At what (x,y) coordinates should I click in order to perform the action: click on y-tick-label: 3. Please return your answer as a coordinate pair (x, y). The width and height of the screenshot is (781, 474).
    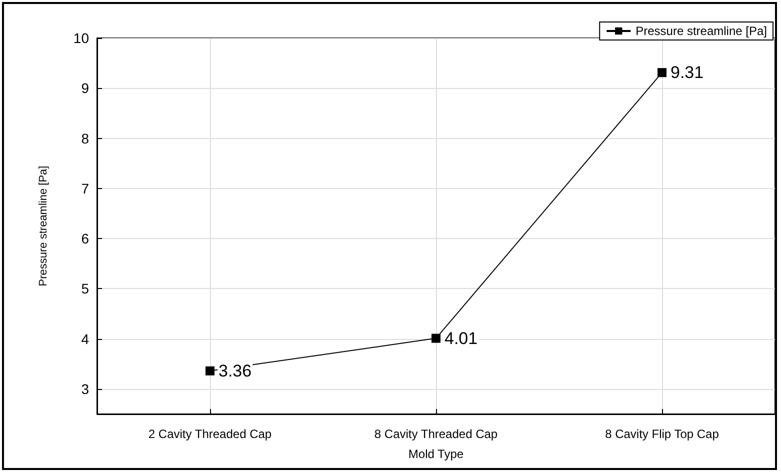
    Looking at the image, I should click on (85, 388).